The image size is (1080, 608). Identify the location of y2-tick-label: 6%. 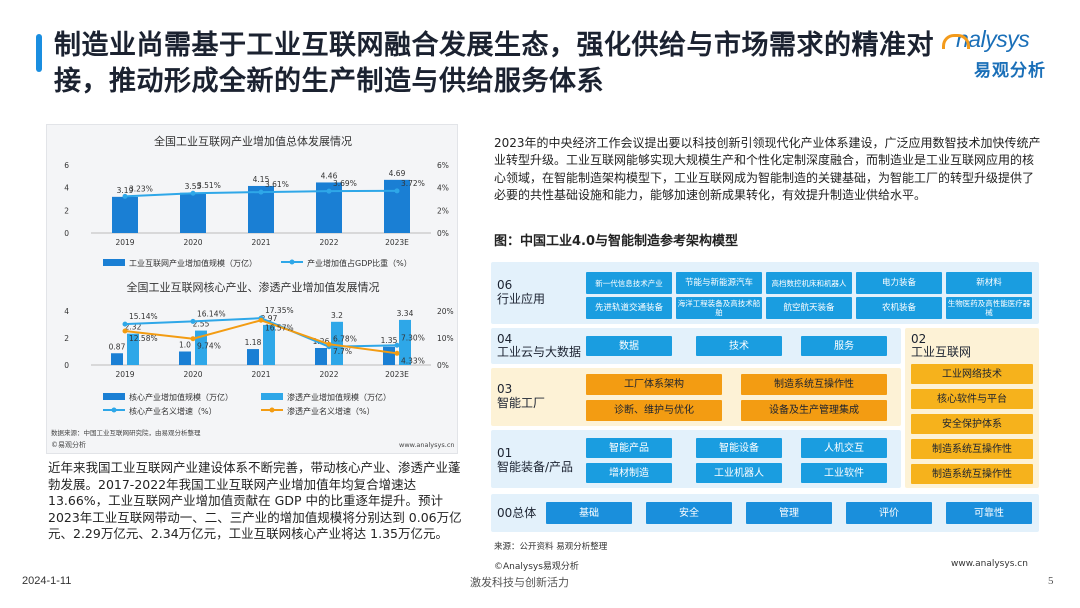
(443, 165).